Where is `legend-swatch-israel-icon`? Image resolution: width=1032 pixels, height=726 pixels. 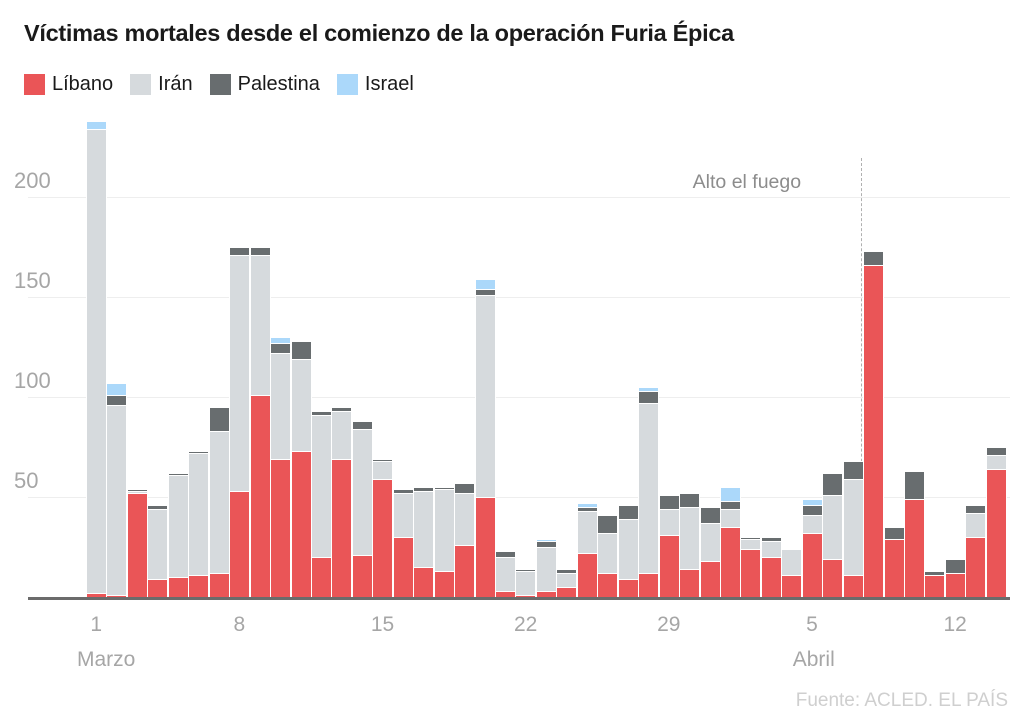
legend-swatch-israel-icon is located at coordinates (347, 84).